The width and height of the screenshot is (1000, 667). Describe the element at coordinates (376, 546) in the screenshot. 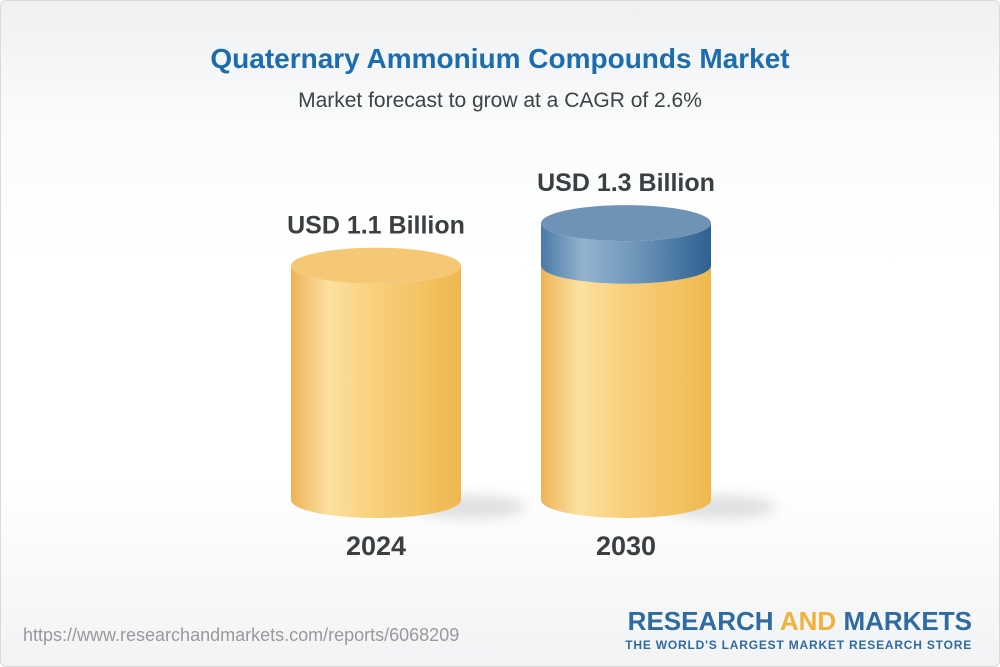

I see `year-label-2024: 2024` at that location.